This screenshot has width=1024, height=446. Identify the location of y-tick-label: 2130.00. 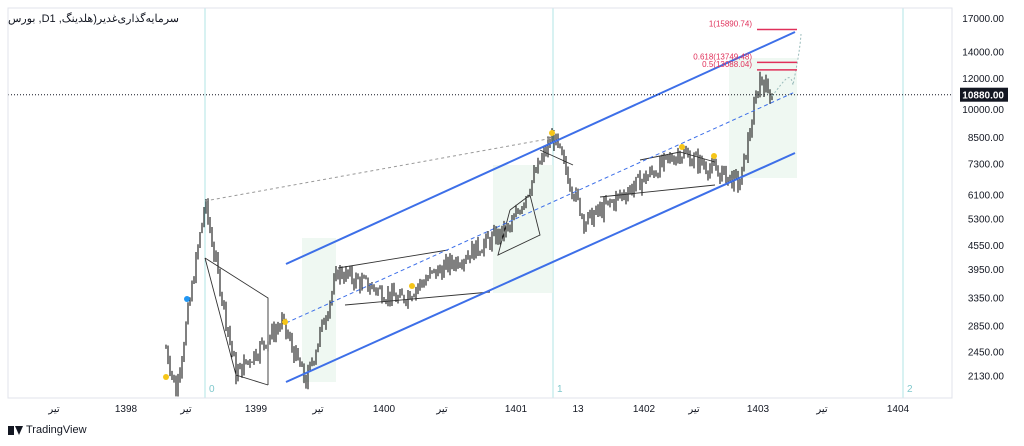
(986, 377).